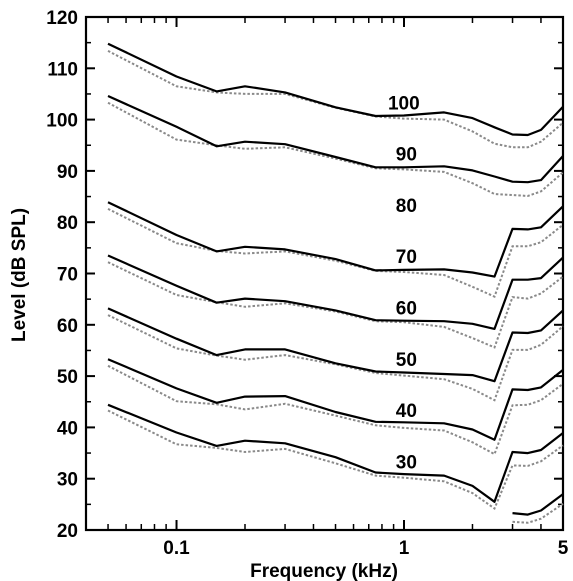 Image resolution: width=573 pixels, height=581 pixels. What do you see at coordinates (176, 548) in the screenshot?
I see `x-tick-label: 0.1` at bounding box center [176, 548].